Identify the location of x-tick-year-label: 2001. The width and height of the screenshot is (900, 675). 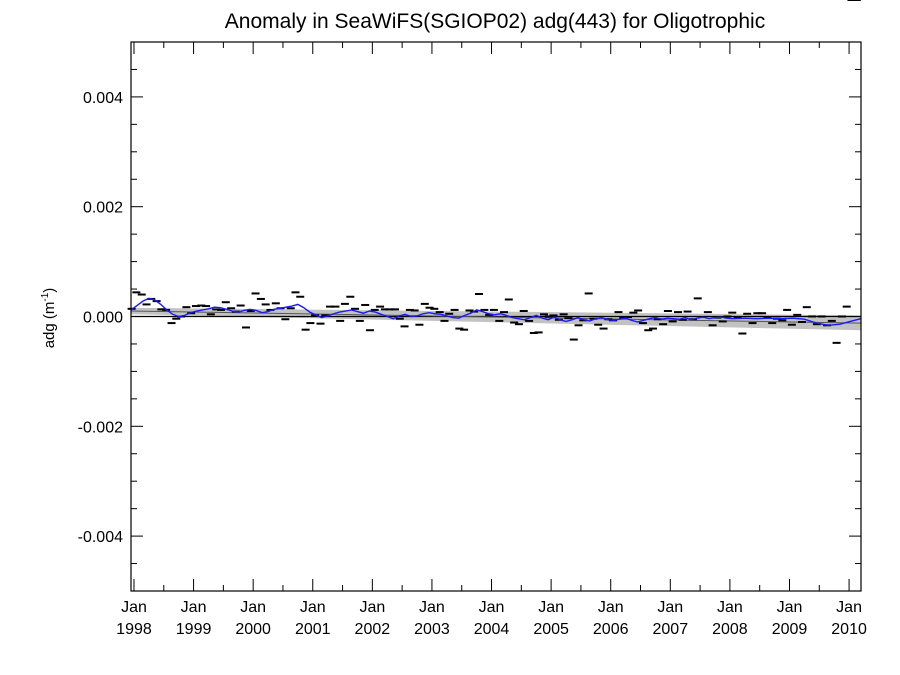
(313, 629).